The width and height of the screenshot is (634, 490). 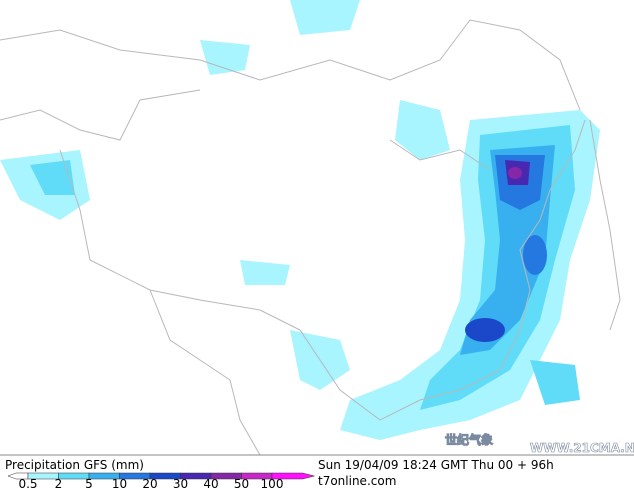 What do you see at coordinates (210, 483) in the screenshot?
I see `legend-label: 40` at bounding box center [210, 483].